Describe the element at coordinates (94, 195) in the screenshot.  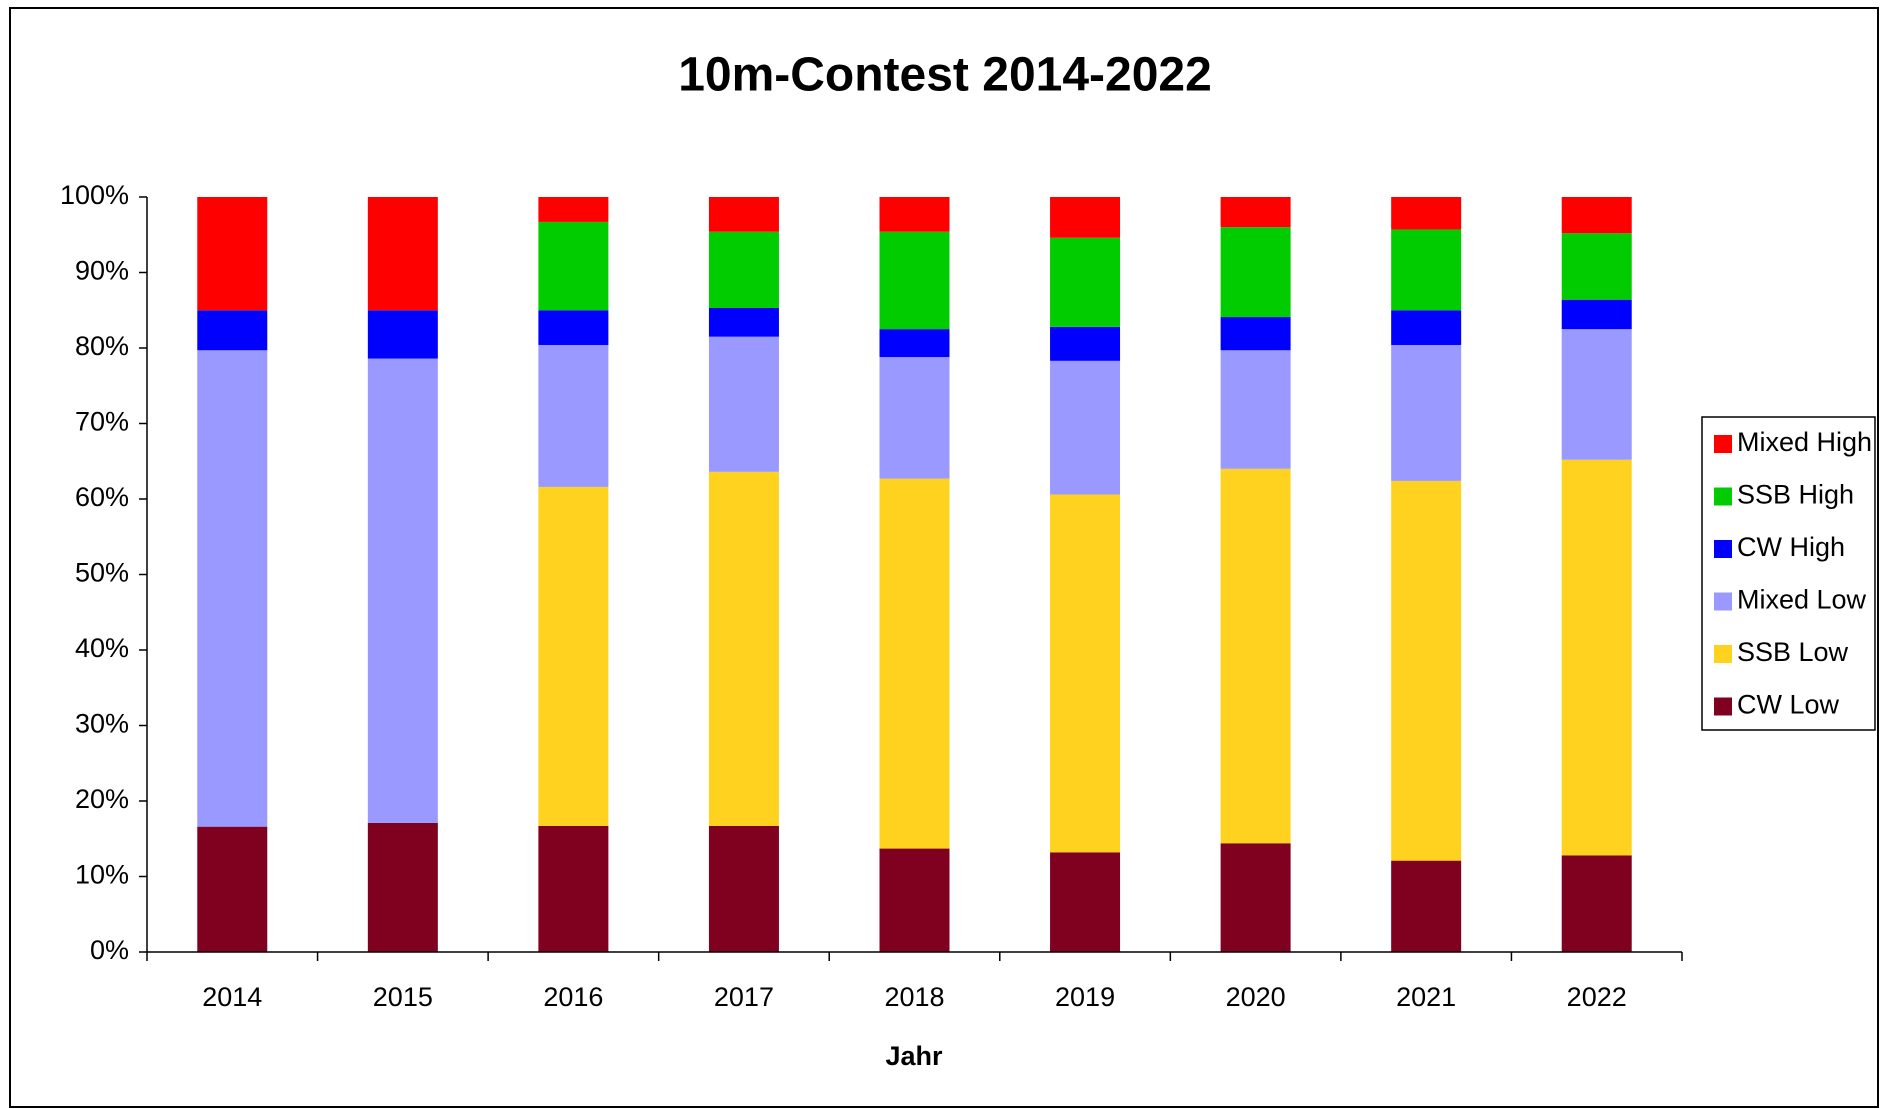
I see `y-tick-label: 100%` at that location.